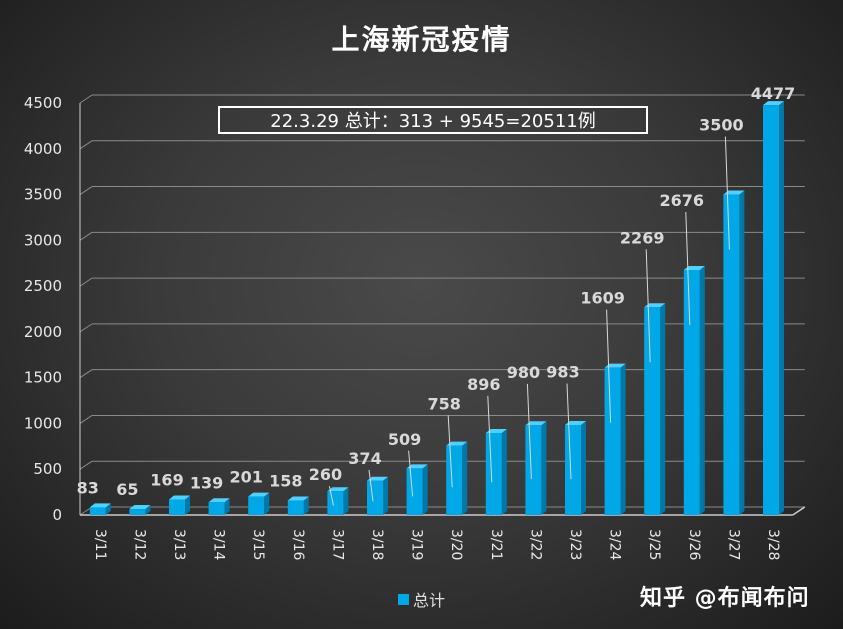 This screenshot has width=843, height=629. What do you see at coordinates (100, 544) in the screenshot?
I see `x-tick-label: 3/11` at bounding box center [100, 544].